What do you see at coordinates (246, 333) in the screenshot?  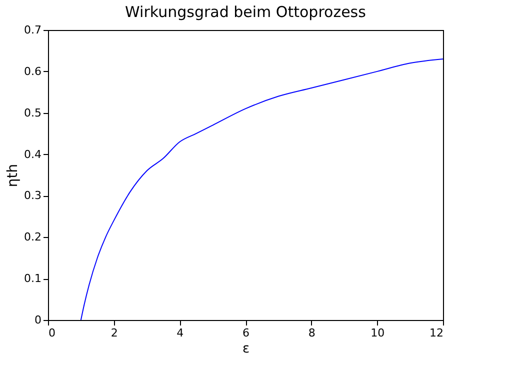 I see `x-tick-label: 6` at bounding box center [246, 333].